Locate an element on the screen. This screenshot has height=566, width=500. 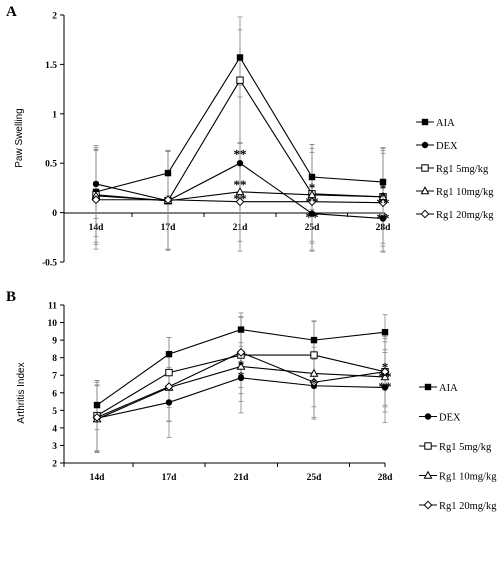
y-tick-label: -0.5 is located at coordinates (49, 264).